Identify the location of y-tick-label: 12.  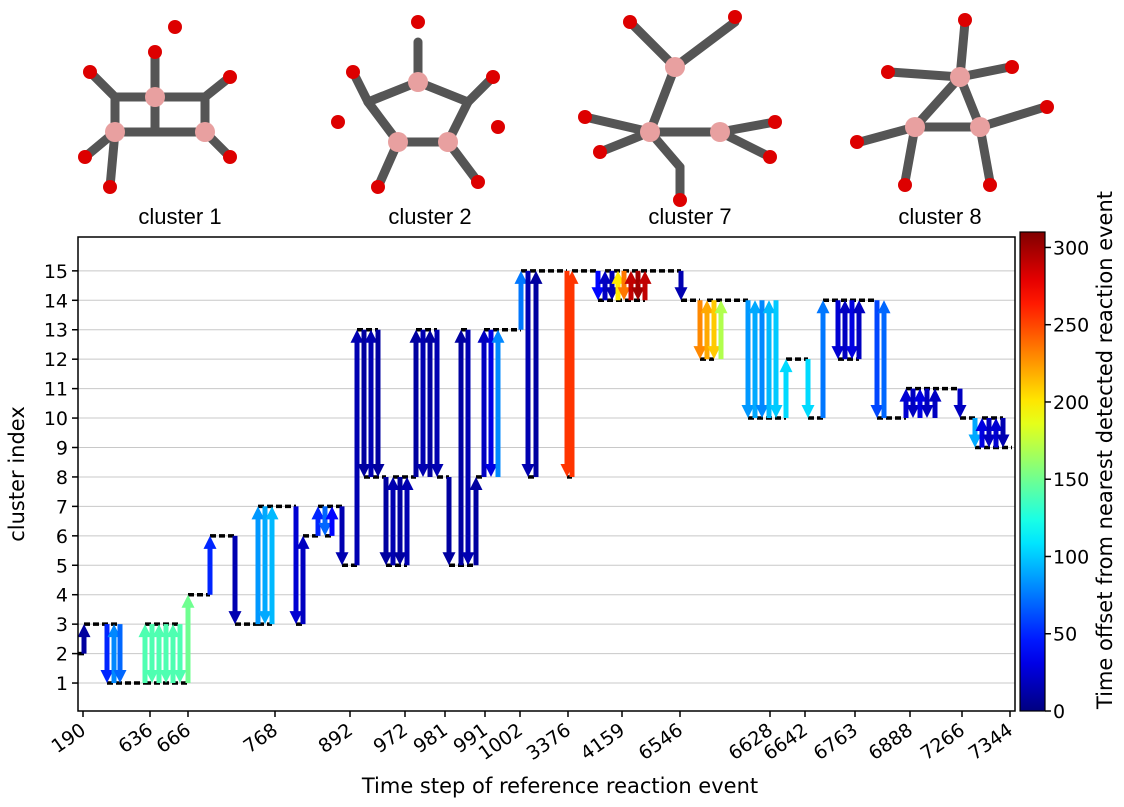
(56, 360).